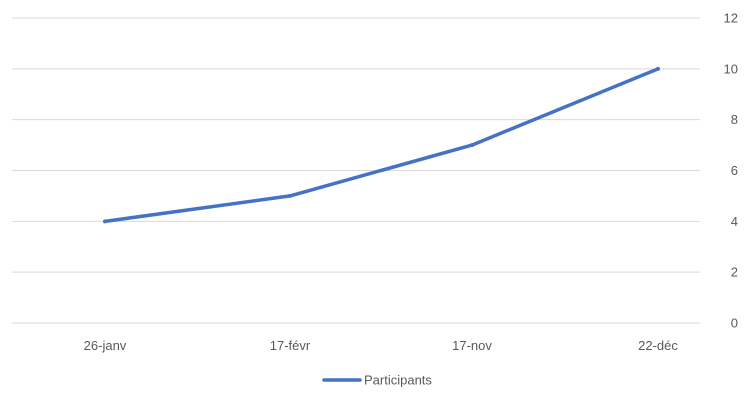  What do you see at coordinates (734, 170) in the screenshot?
I see `y-tick-label: 6` at bounding box center [734, 170].